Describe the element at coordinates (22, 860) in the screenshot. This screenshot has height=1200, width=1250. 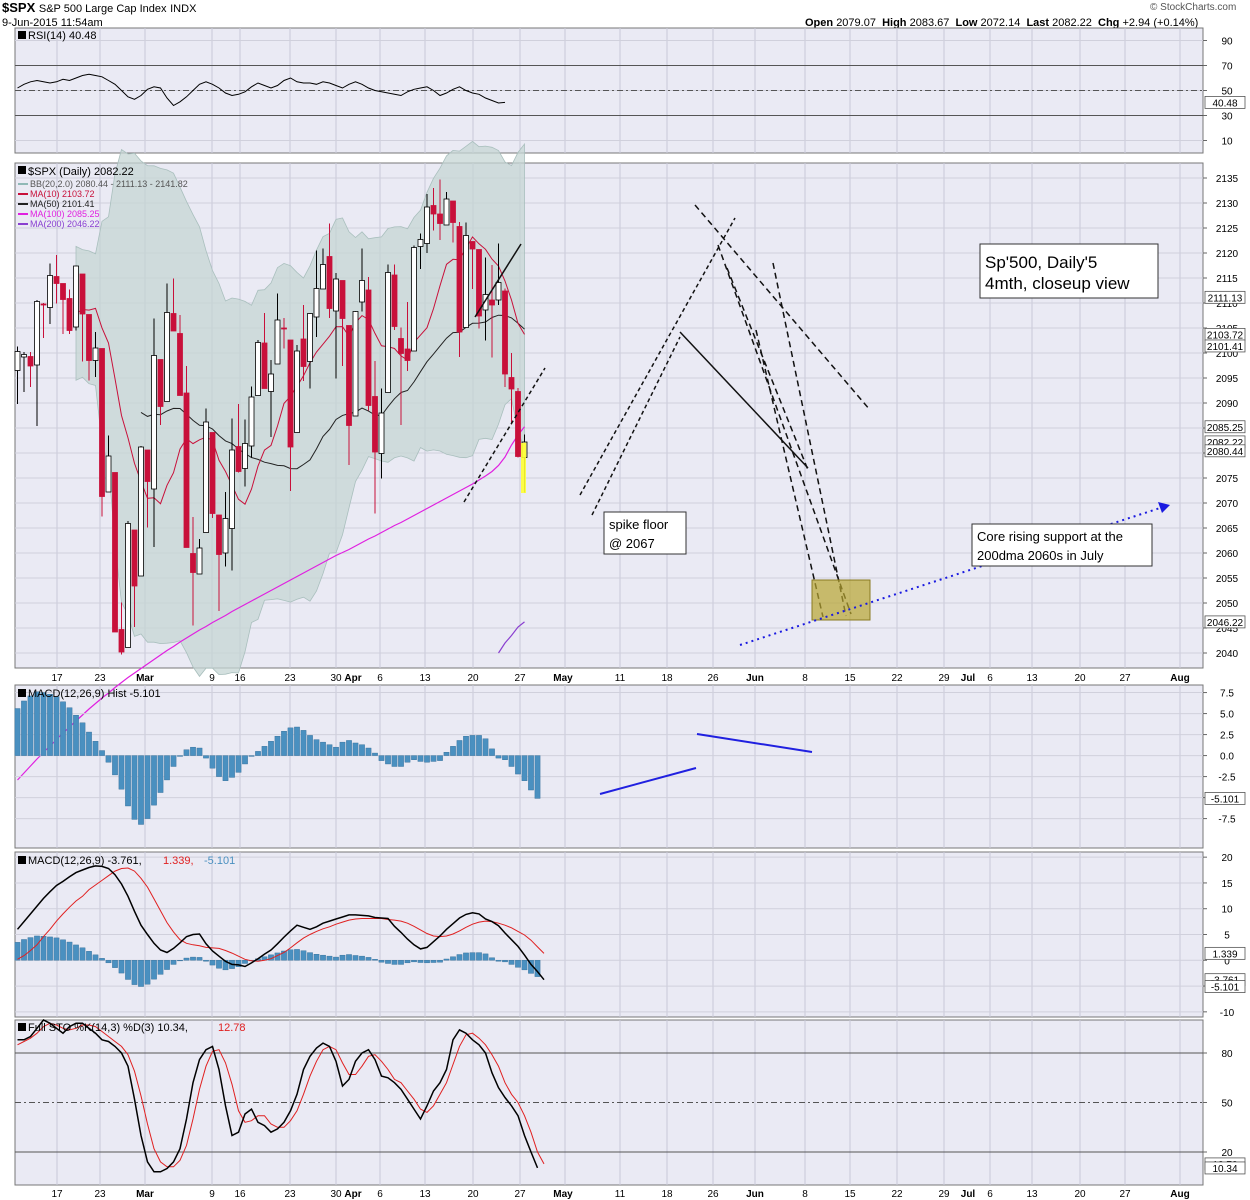
I see `macd-legend-swatch` at that location.